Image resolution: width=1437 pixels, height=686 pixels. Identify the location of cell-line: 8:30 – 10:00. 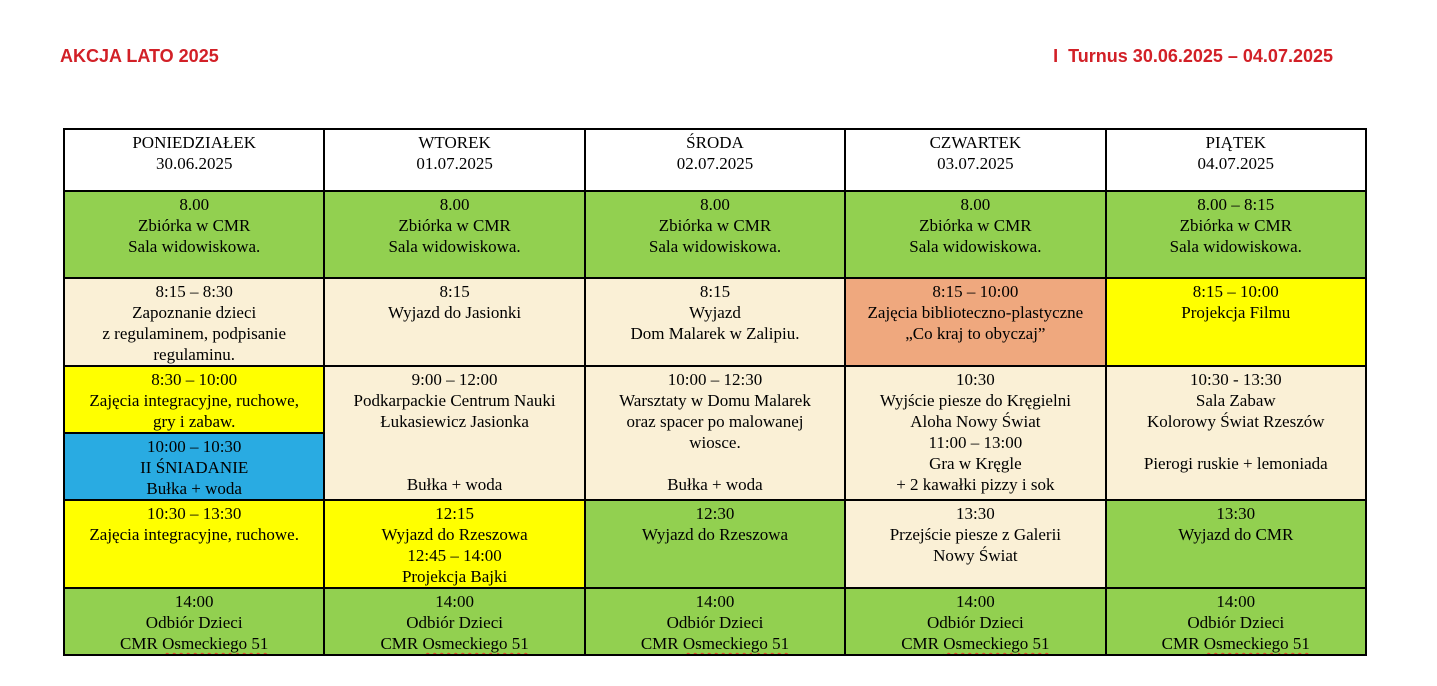
(194, 379).